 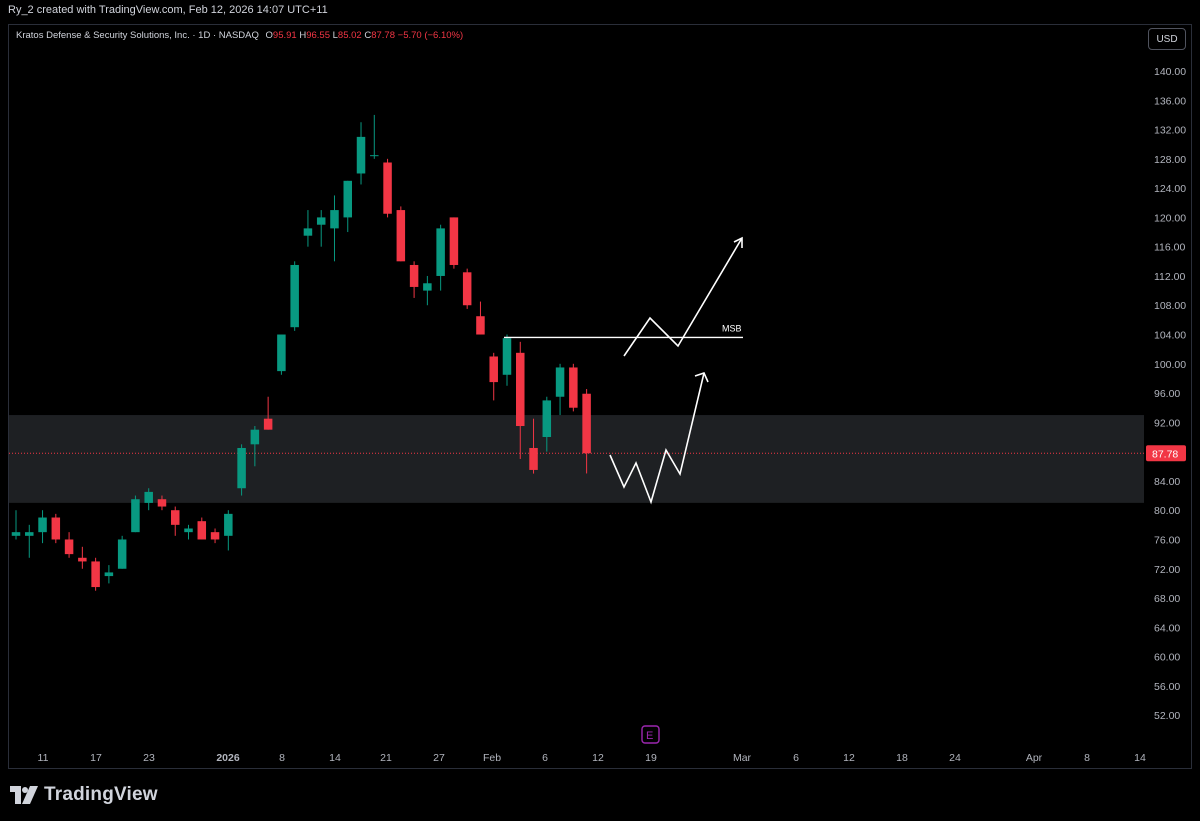 What do you see at coordinates (96, 758) in the screenshot?
I see `x-tick-label: 17` at bounding box center [96, 758].